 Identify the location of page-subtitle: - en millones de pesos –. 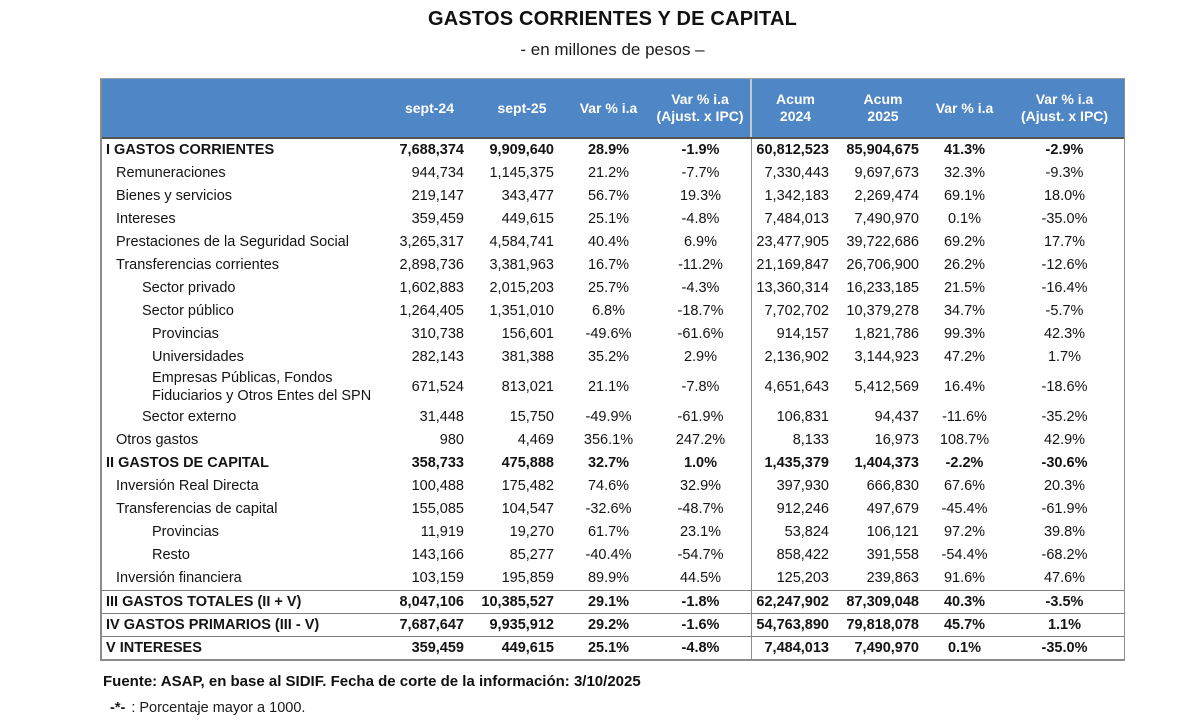
(612, 49).